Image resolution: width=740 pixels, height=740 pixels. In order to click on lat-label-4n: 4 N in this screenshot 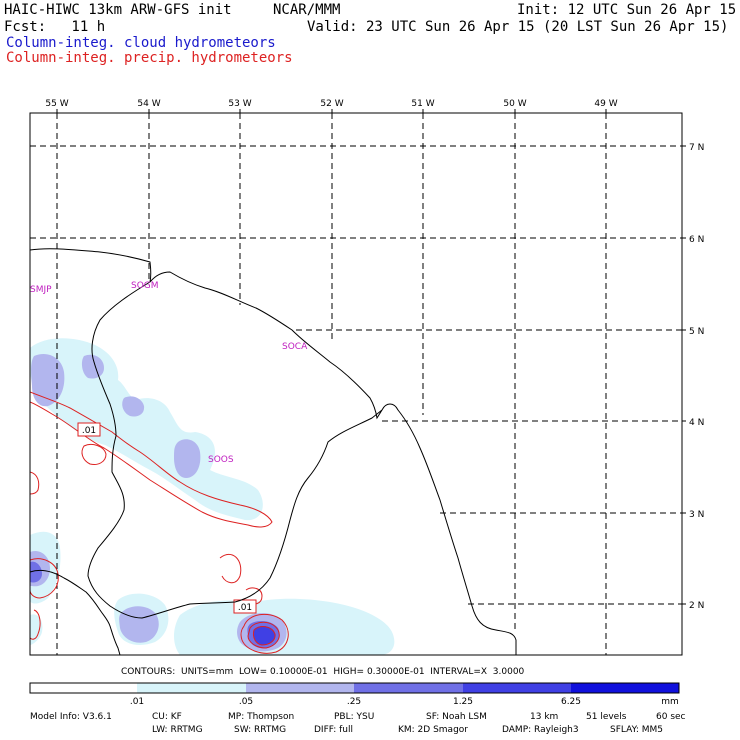, I will do `click(696, 423)`.